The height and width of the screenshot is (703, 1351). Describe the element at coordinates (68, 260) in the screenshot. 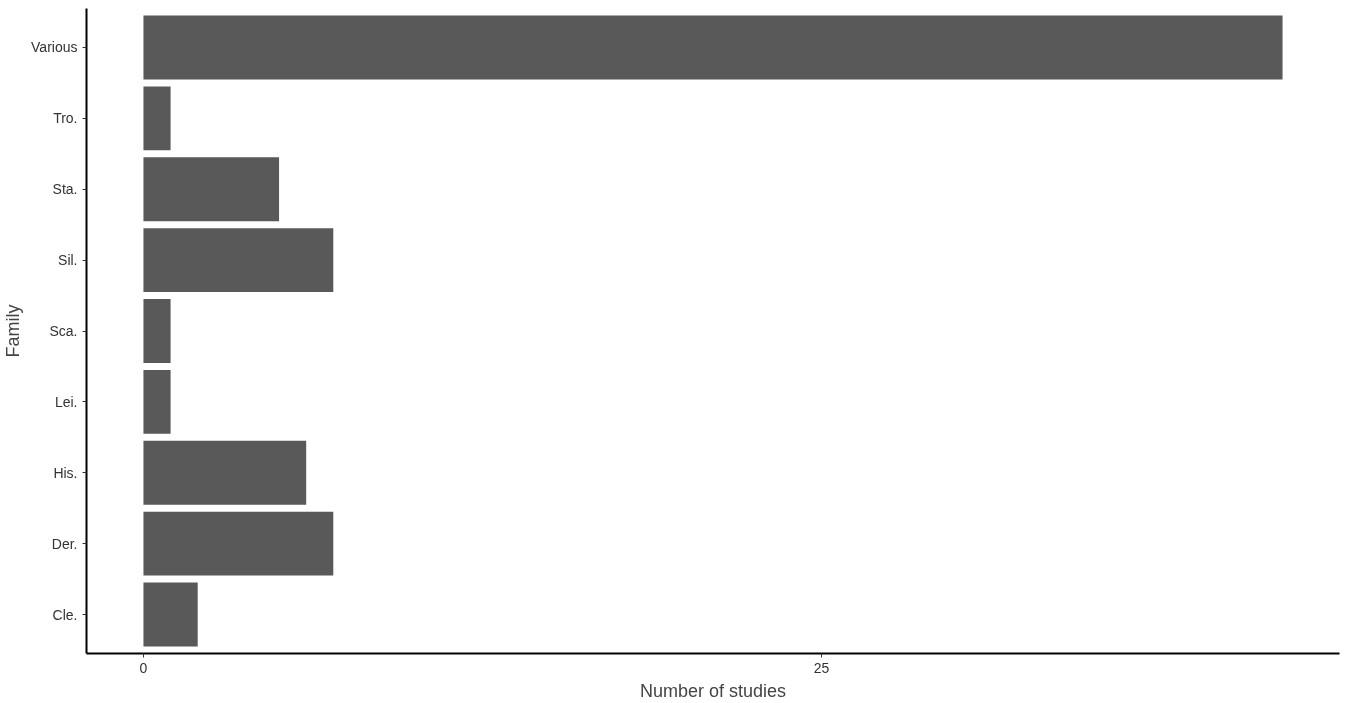

I see `y-tick-label: Sil.` at that location.